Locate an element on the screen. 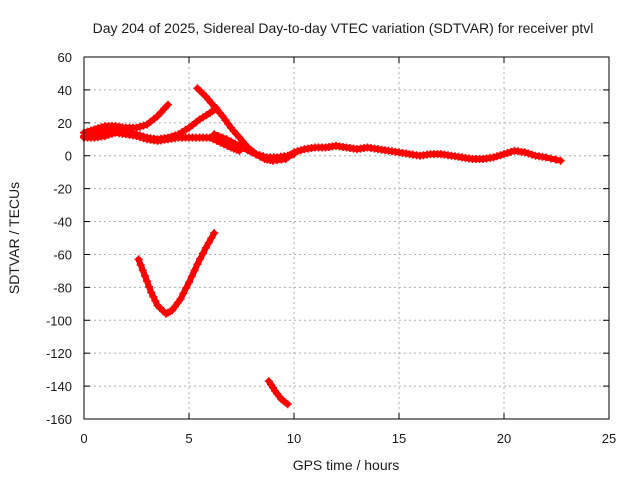 This screenshot has height=480, width=640. y-tick-label: 60 is located at coordinates (65, 57).